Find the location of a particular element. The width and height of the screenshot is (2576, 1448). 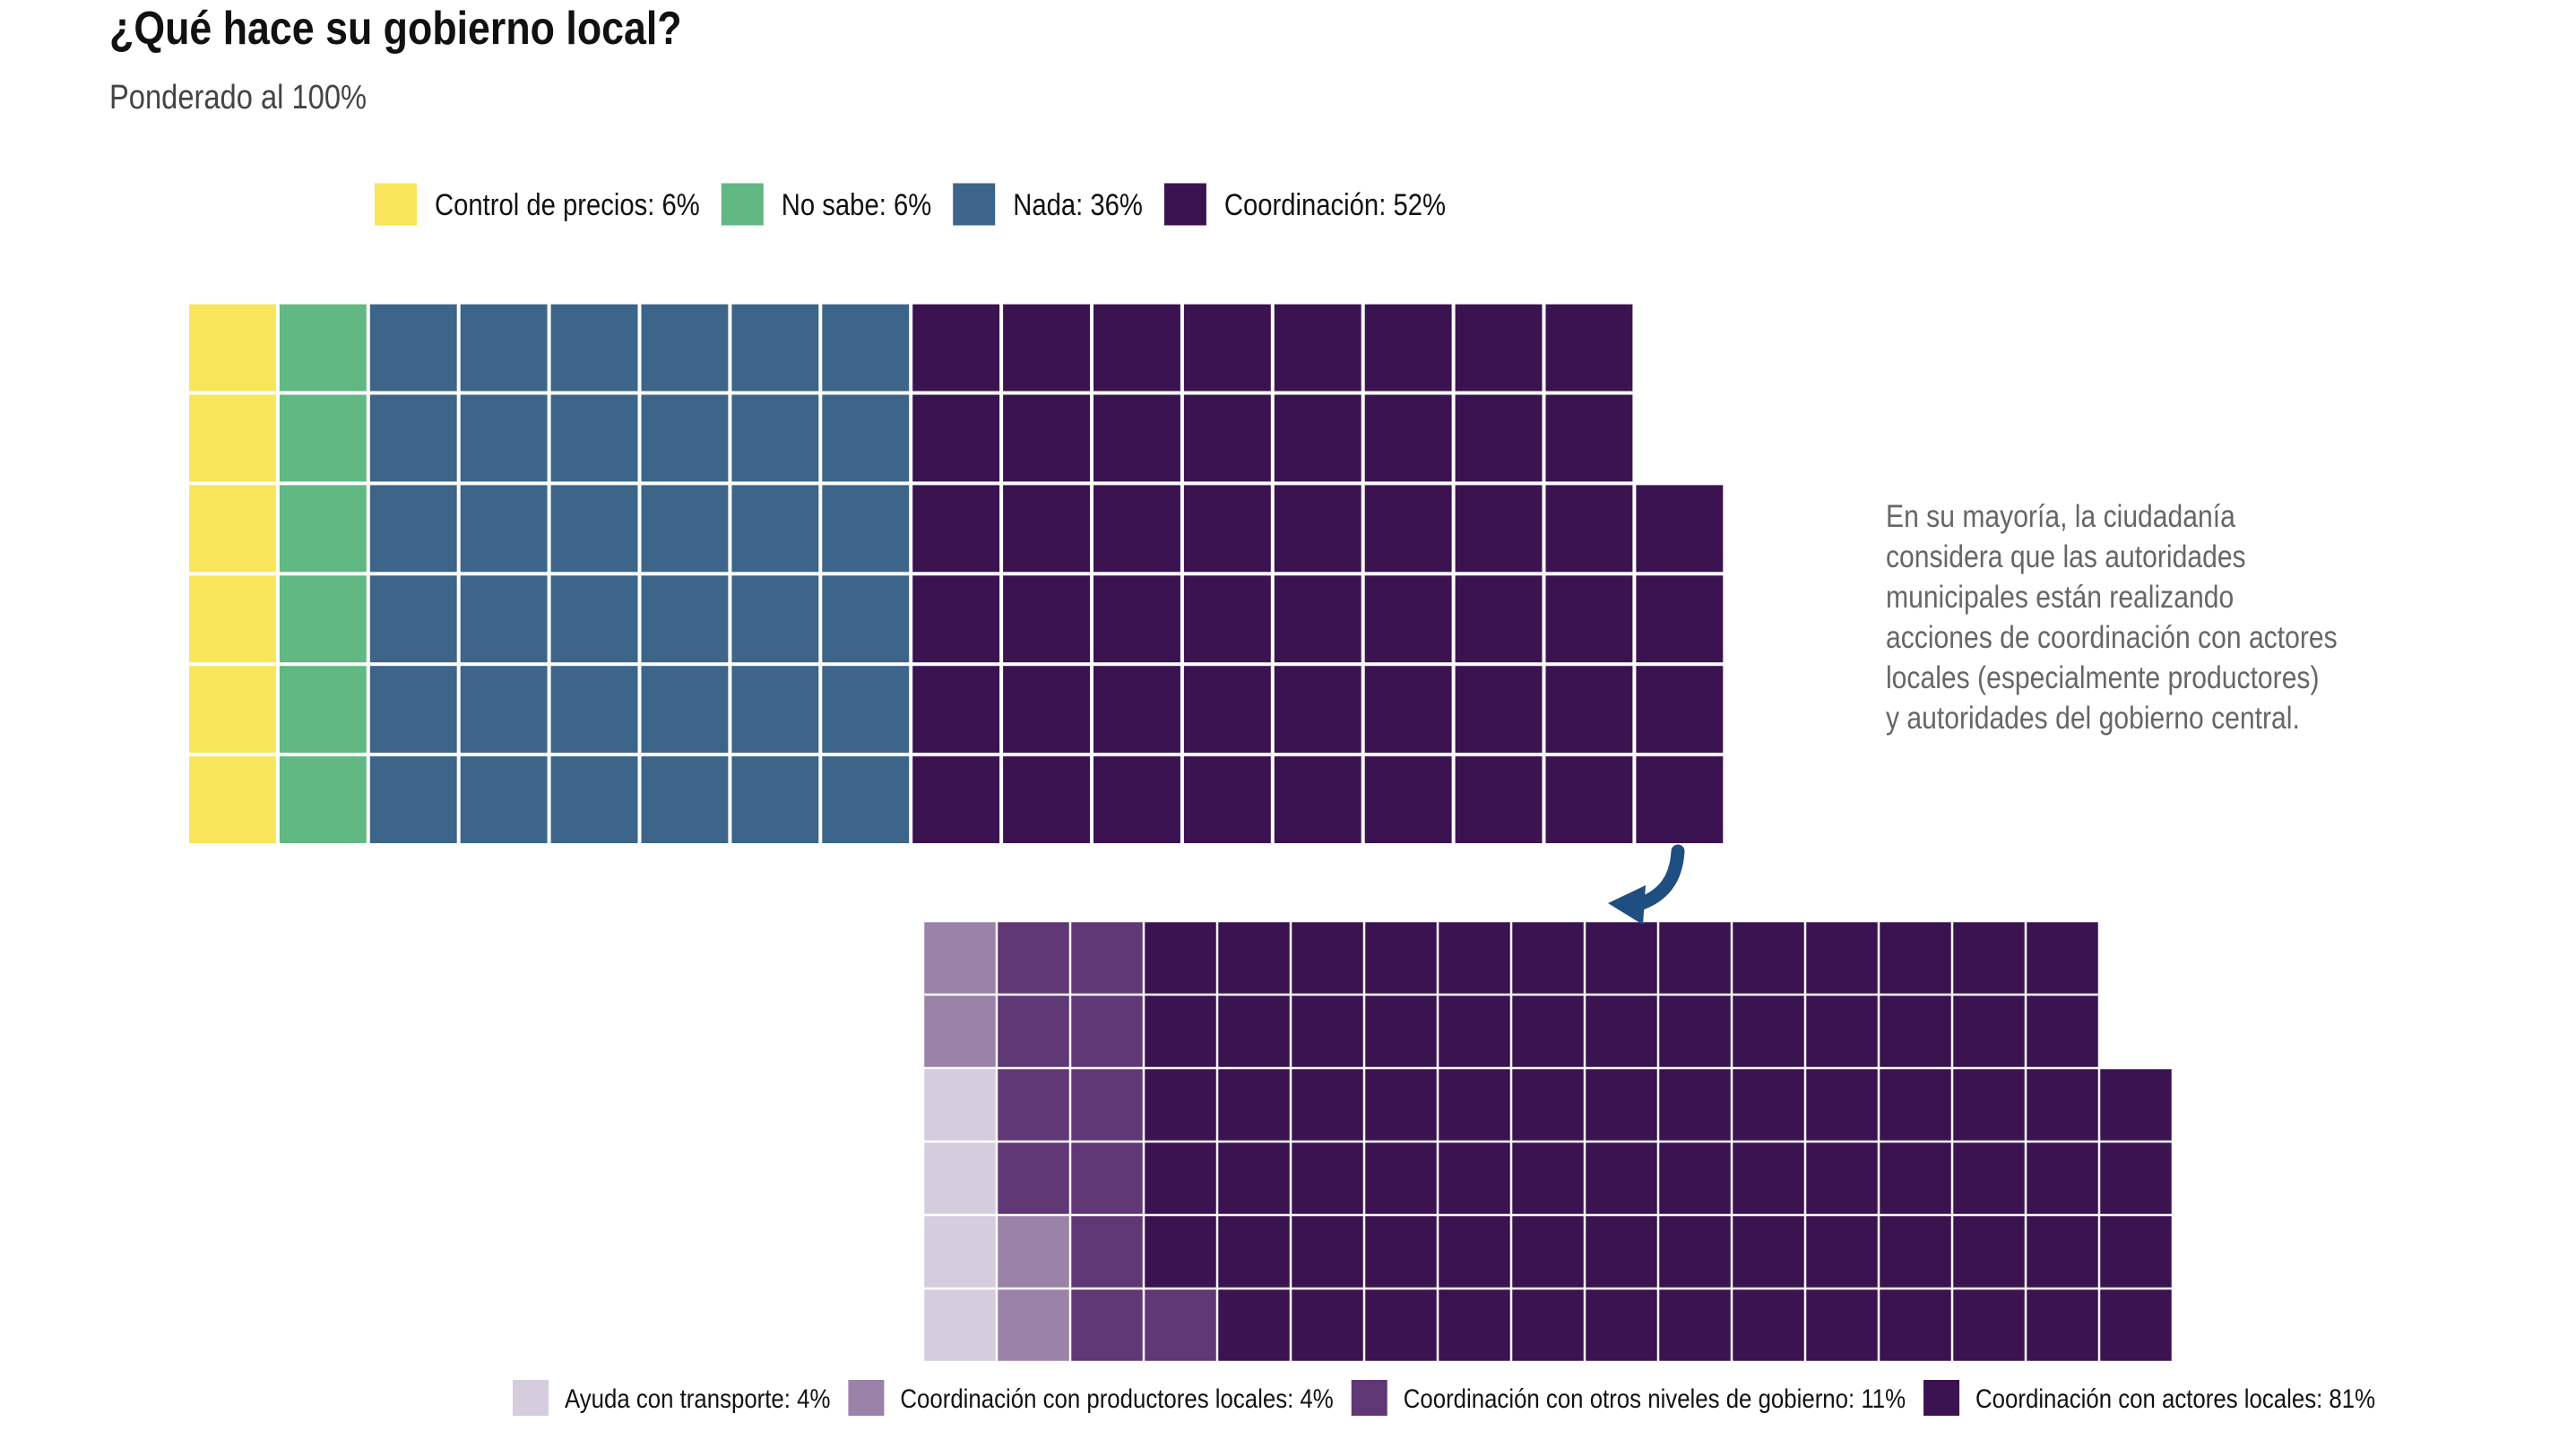

legend-label: Ayuda con transporte: 4% is located at coordinates (697, 1399).